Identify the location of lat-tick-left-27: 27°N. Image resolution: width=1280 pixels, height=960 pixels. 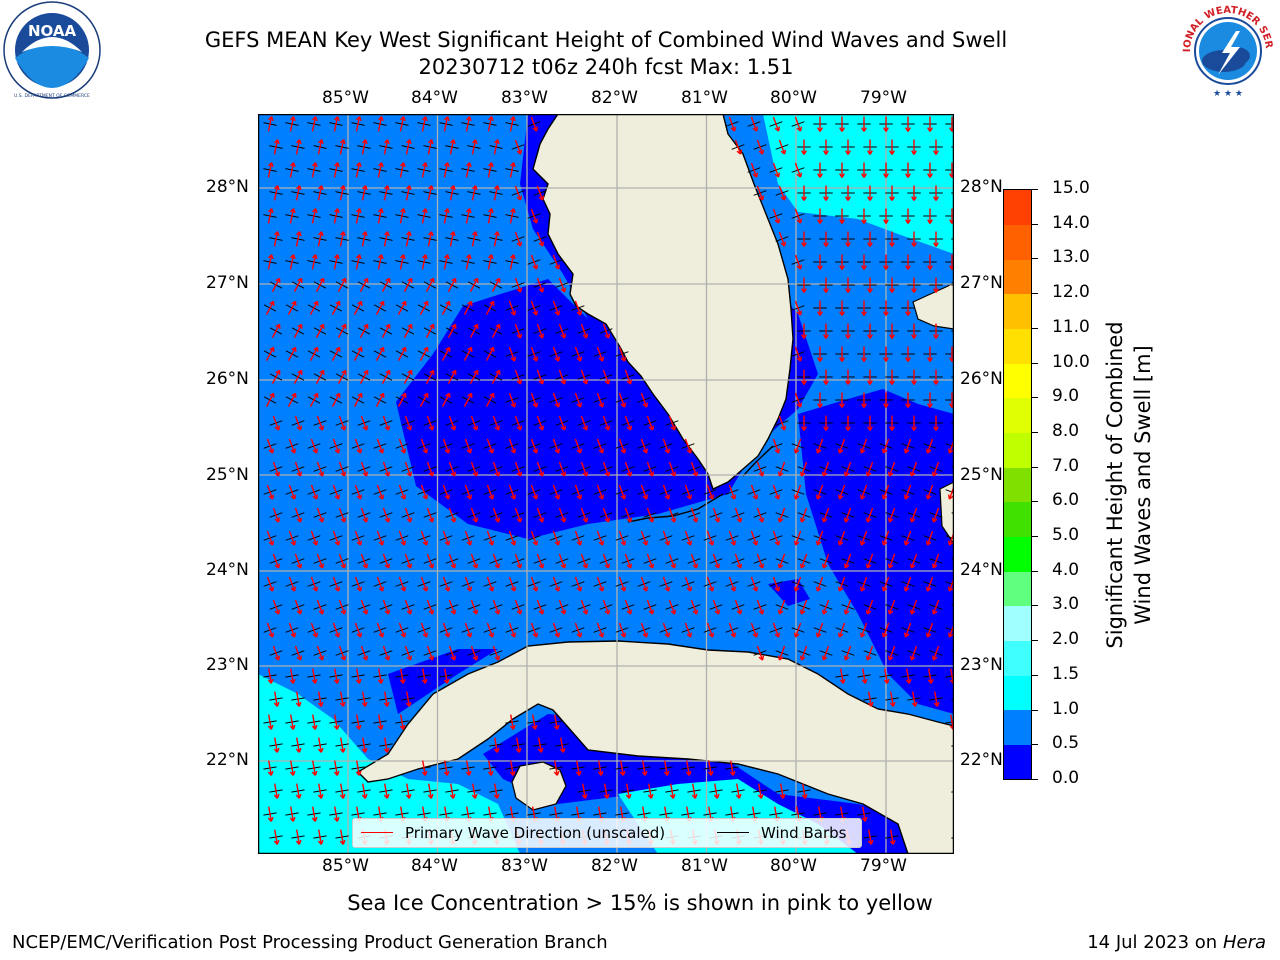
(227, 283).